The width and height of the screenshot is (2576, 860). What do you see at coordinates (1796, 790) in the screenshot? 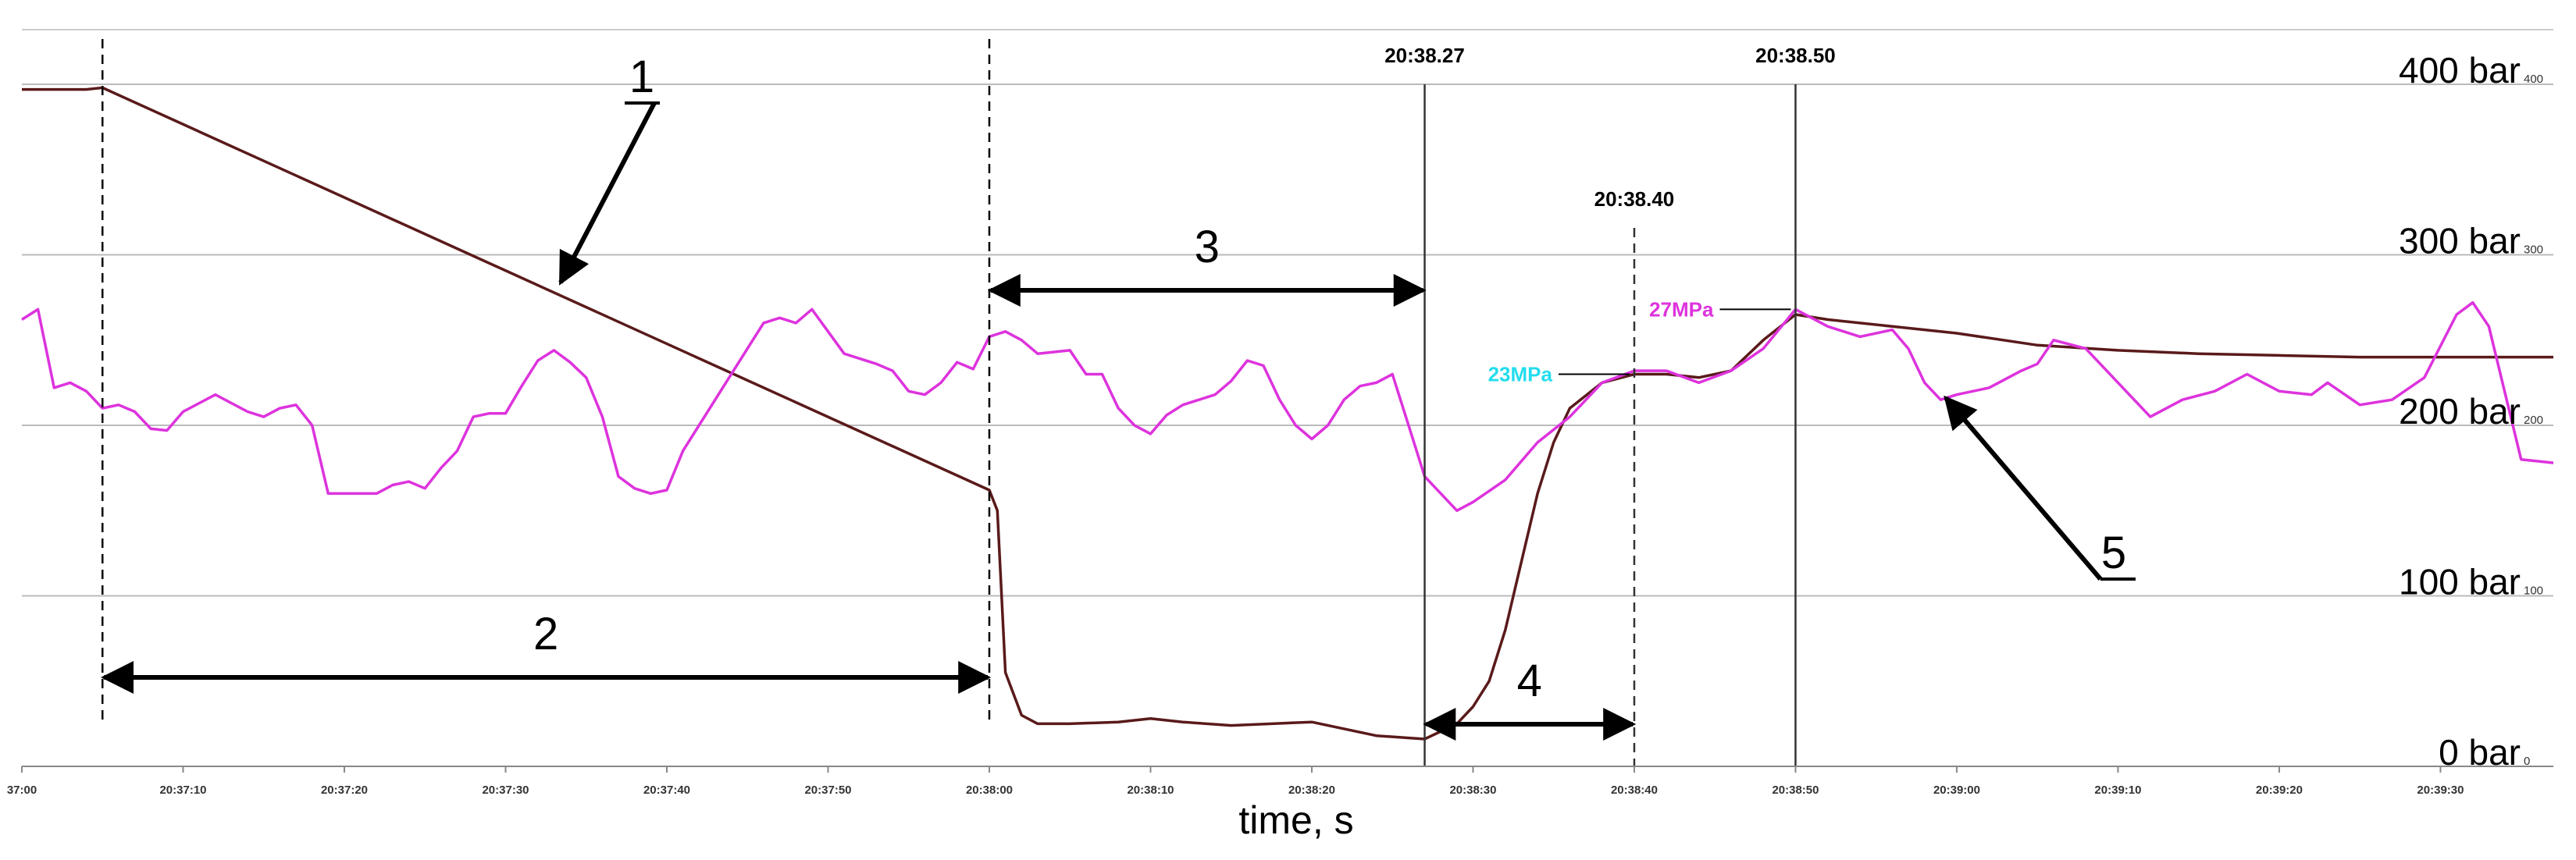
I see `x-tick-label: 20:38:50` at bounding box center [1796, 790].